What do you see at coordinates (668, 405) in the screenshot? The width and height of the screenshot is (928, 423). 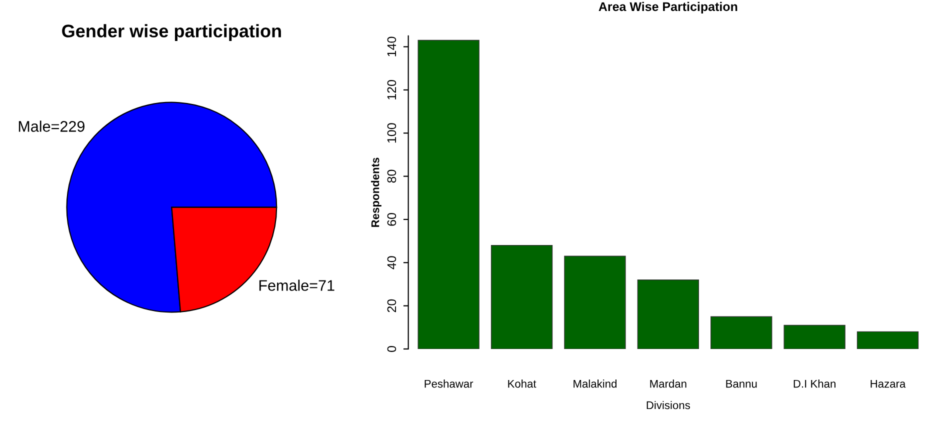 I see `x-axis-title: Divisions` at bounding box center [668, 405].